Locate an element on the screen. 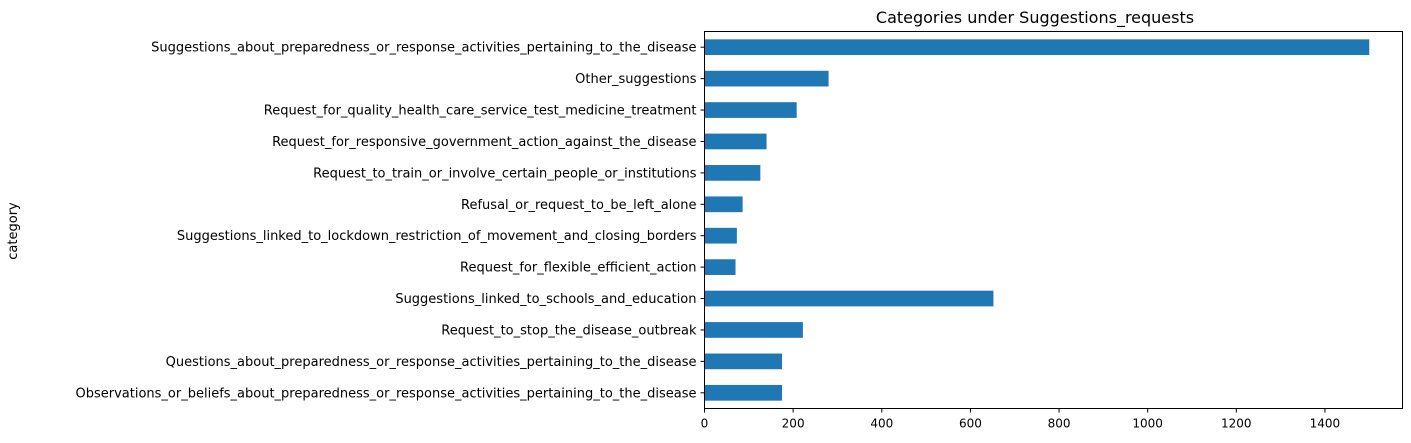 The height and width of the screenshot is (443, 1411). x-tick-label: 600 is located at coordinates (970, 424).